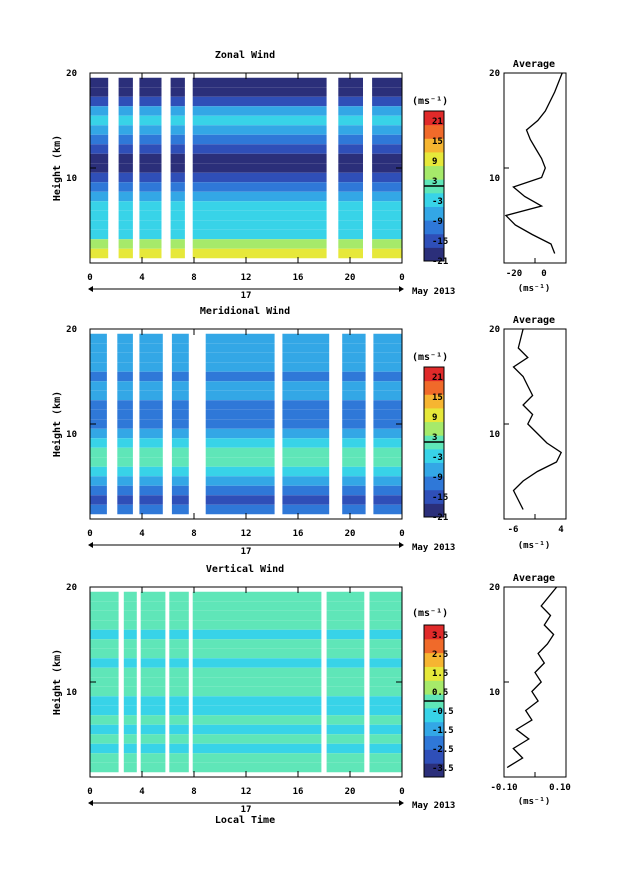  What do you see at coordinates (71, 74) in the screenshot?
I see `y-tick-label: 20` at bounding box center [71, 74].